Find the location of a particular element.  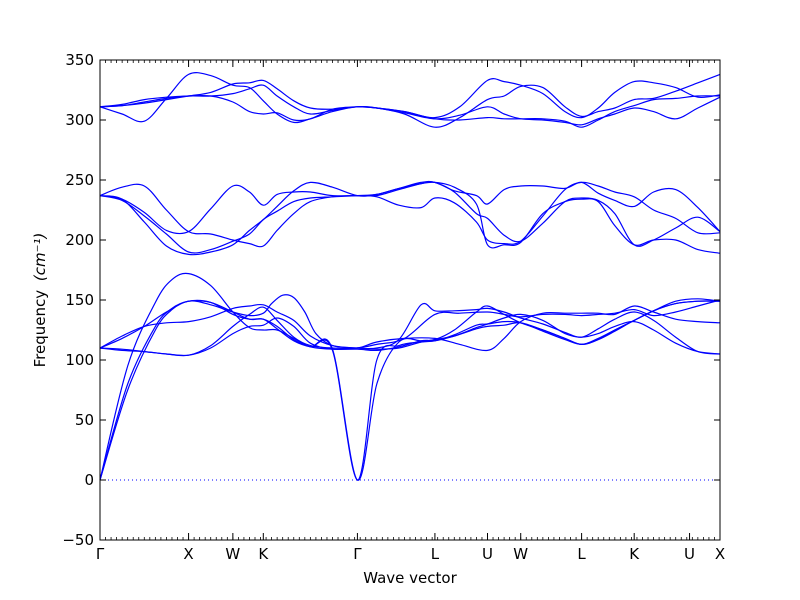

y-tick-label: 0 is located at coordinates (89, 480).